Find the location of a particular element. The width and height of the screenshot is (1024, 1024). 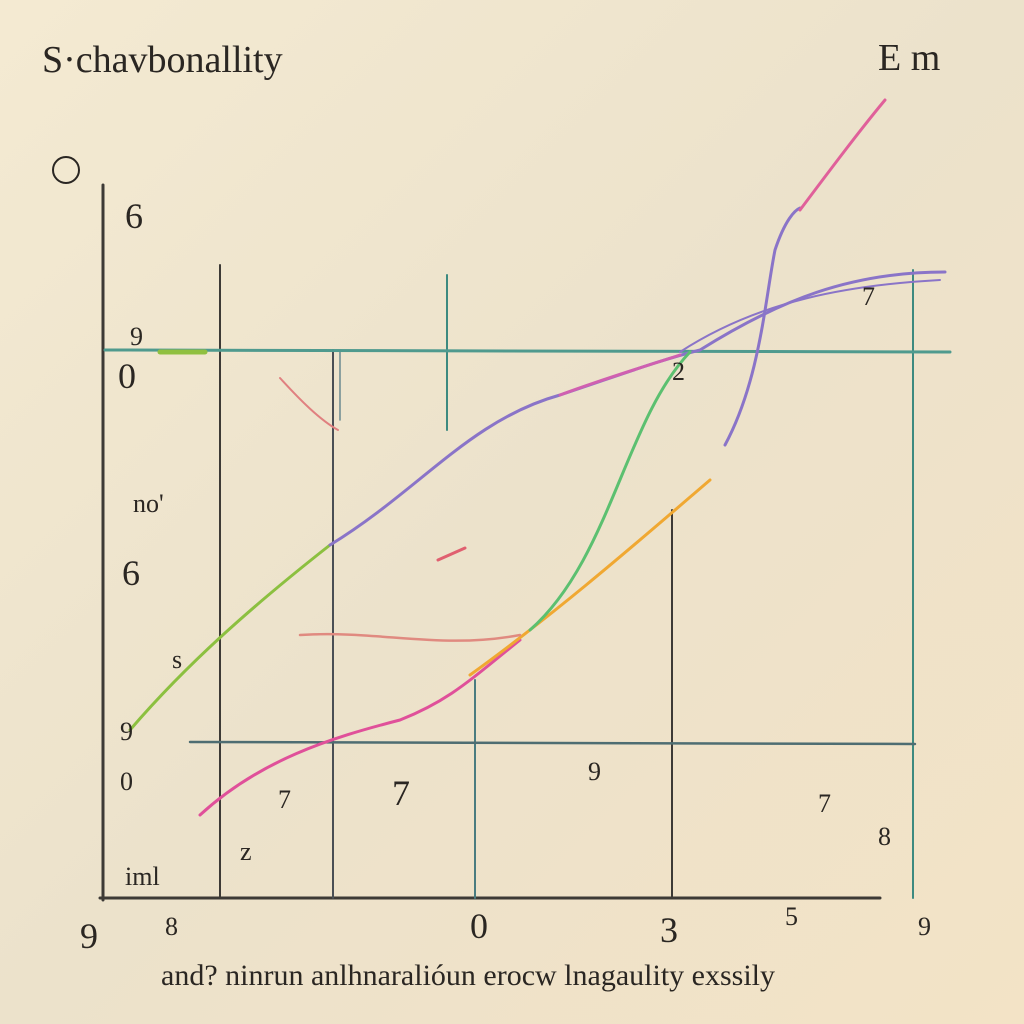

sketch-label: iml is located at coordinates (142, 876).